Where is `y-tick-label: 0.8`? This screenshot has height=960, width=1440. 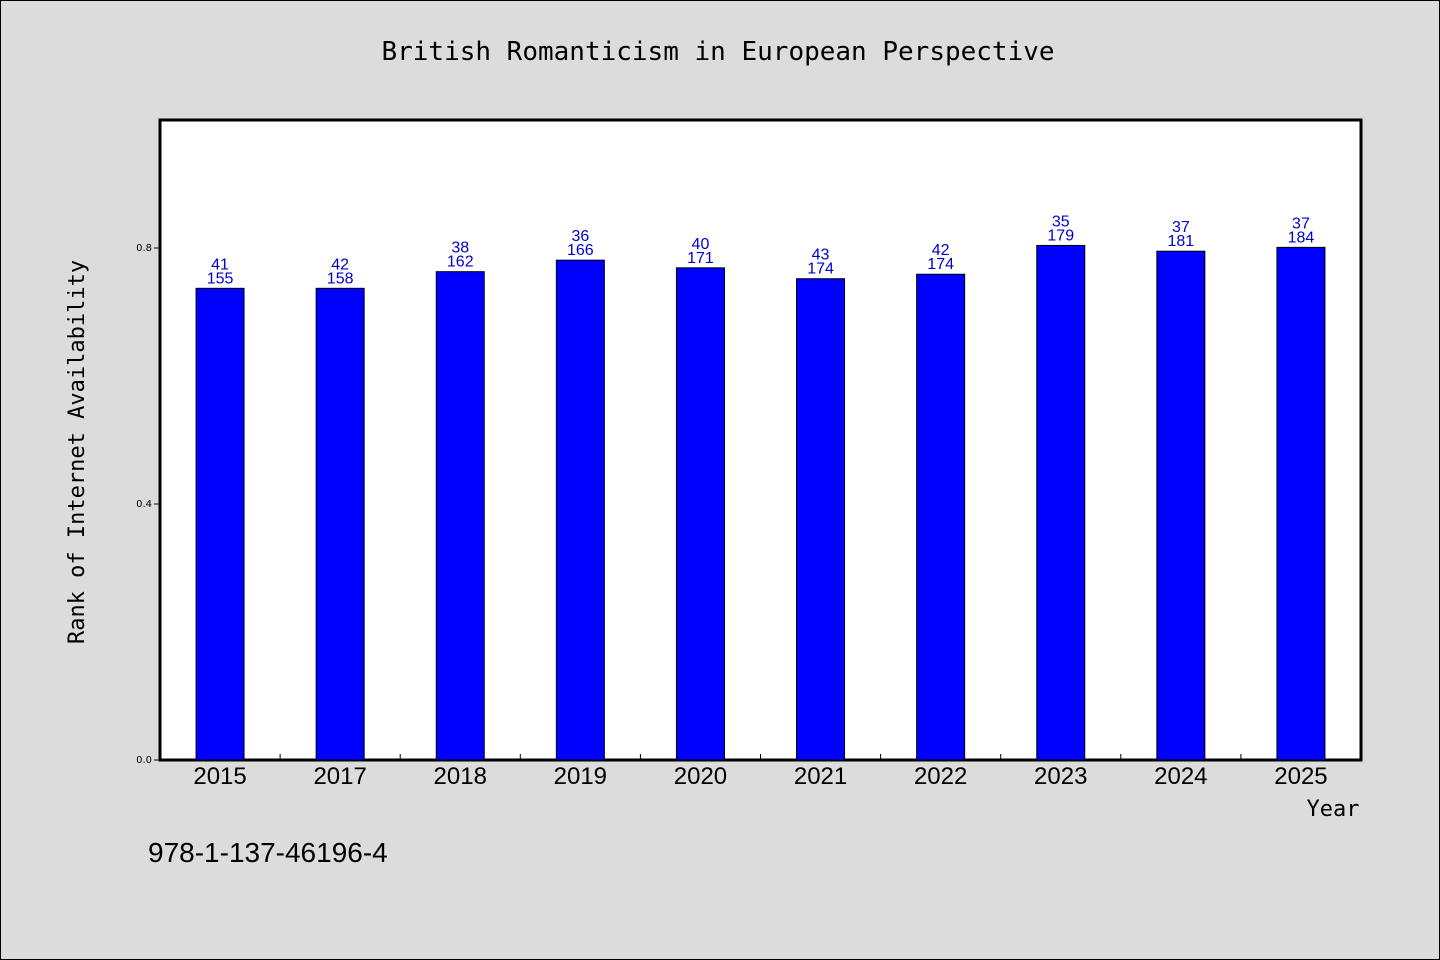 y-tick-label: 0.8 is located at coordinates (144, 248).